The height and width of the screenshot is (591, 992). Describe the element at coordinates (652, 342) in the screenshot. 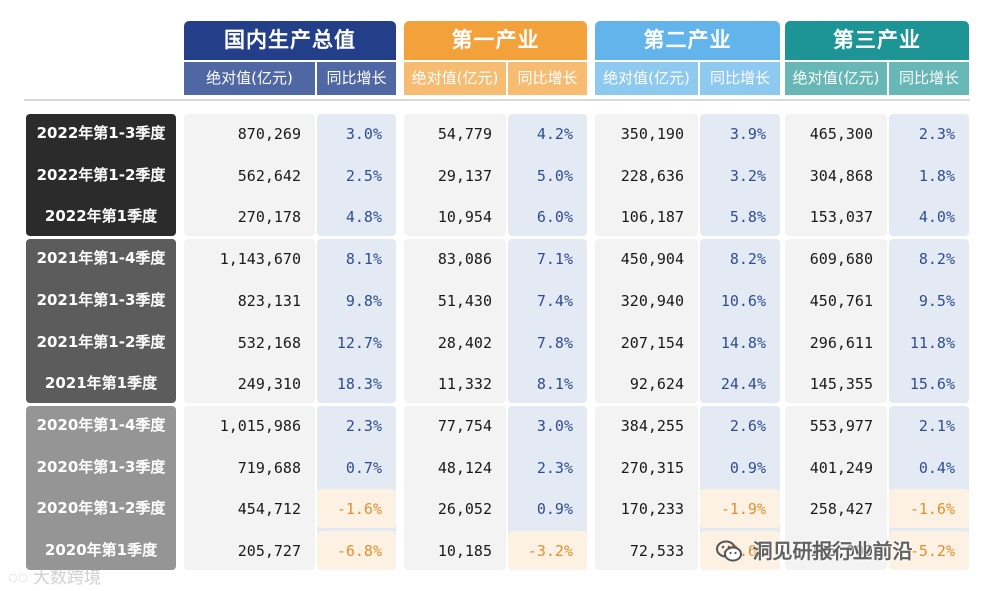

I see `abs-value: 207,154` at that location.